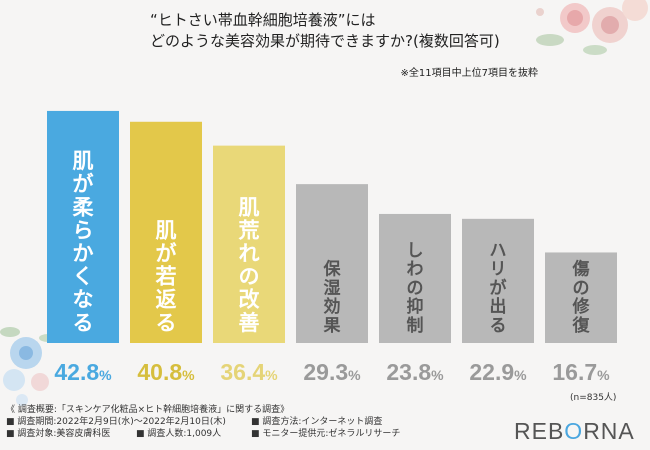 This screenshot has width=650, height=450. I want to click on category-label-1: 肌が柔らかくなる, so click(84, 242).